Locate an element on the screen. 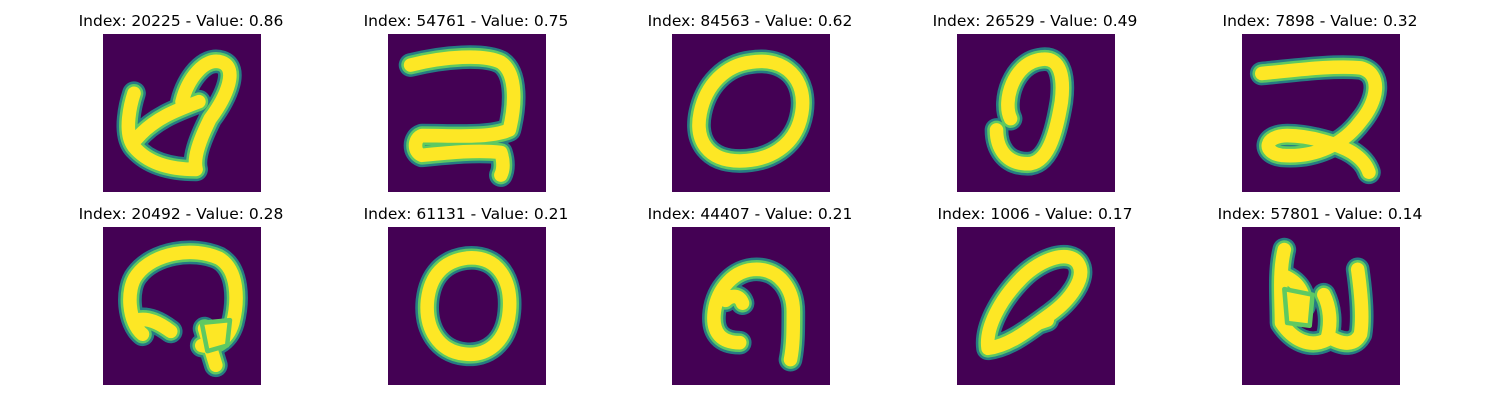 The height and width of the screenshot is (400, 1500). digit-0-wide-image is located at coordinates (751, 113).